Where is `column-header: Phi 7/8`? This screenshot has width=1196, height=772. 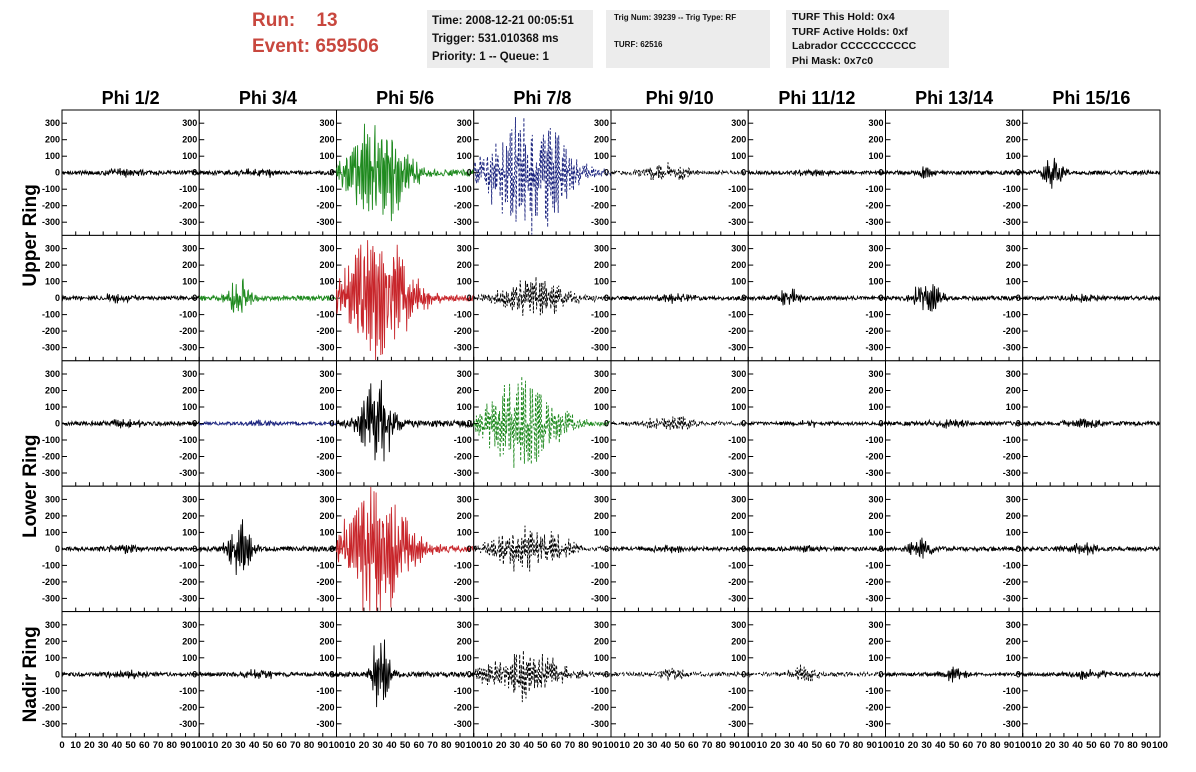 column-header: Phi 7/8 is located at coordinates (542, 98).